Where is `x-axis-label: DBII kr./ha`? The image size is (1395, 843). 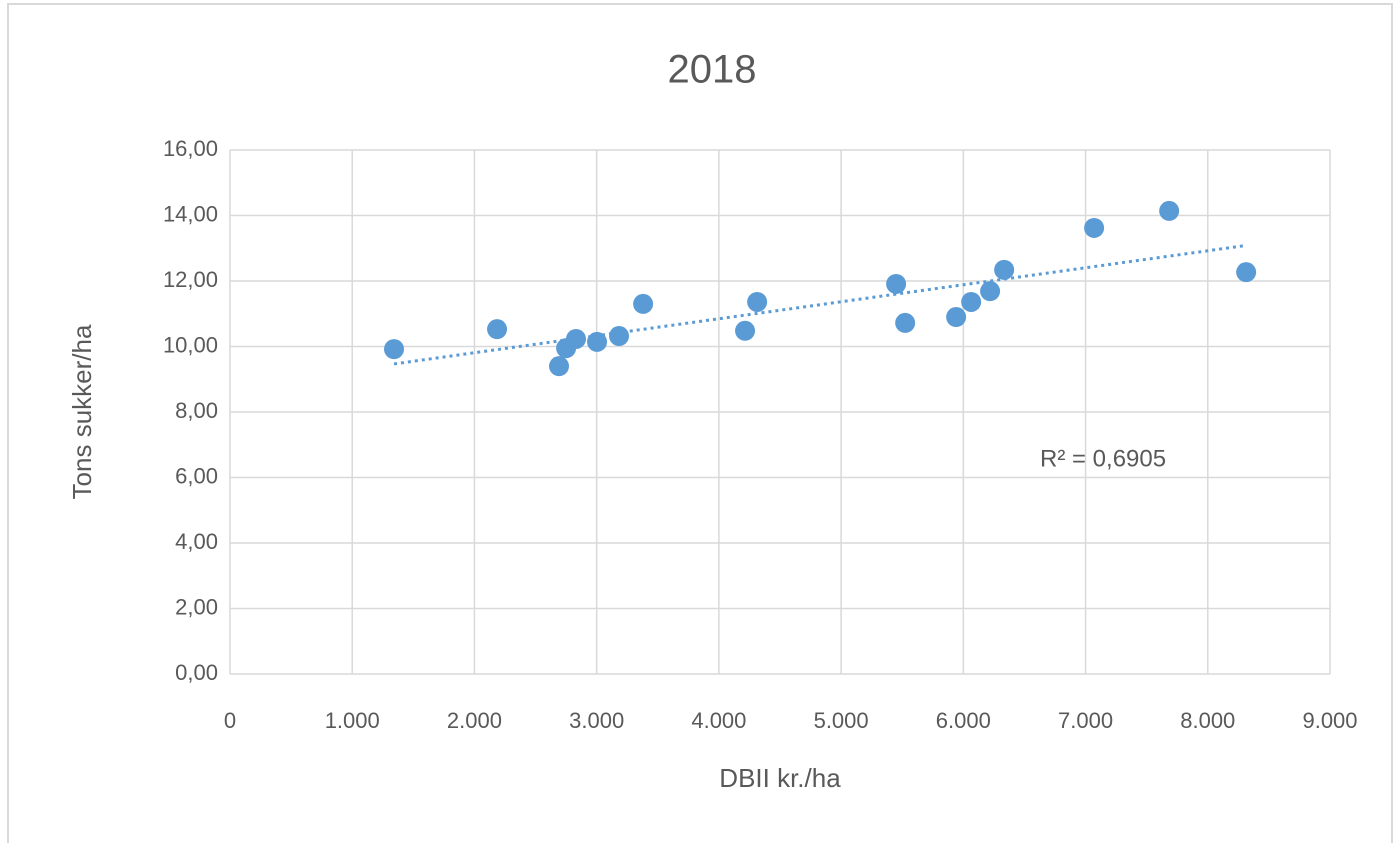 x-axis-label: DBII kr./ha is located at coordinates (780, 778).